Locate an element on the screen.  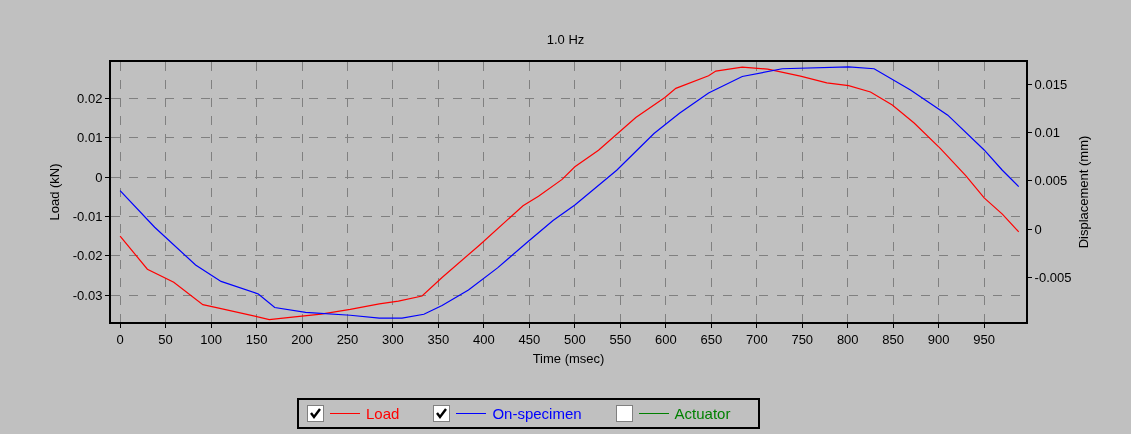
x-tick-label: 50 is located at coordinates (165, 339).